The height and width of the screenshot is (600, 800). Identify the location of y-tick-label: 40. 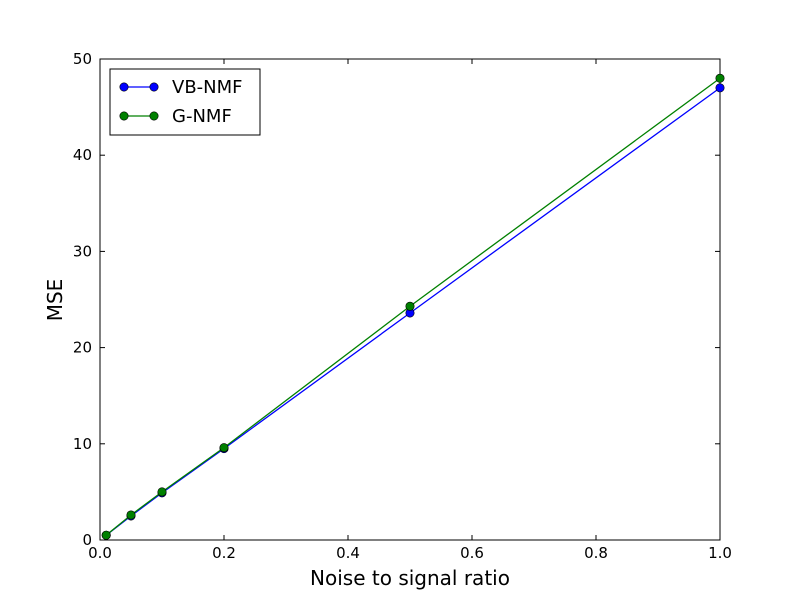
(82, 155).